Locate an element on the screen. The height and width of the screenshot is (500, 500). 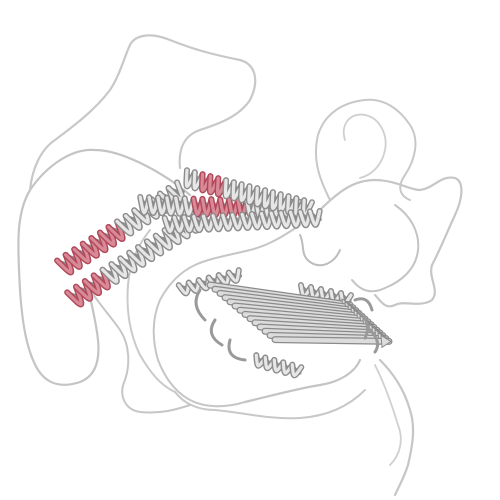
coil-right-loop is located at coordinates (390, 242).